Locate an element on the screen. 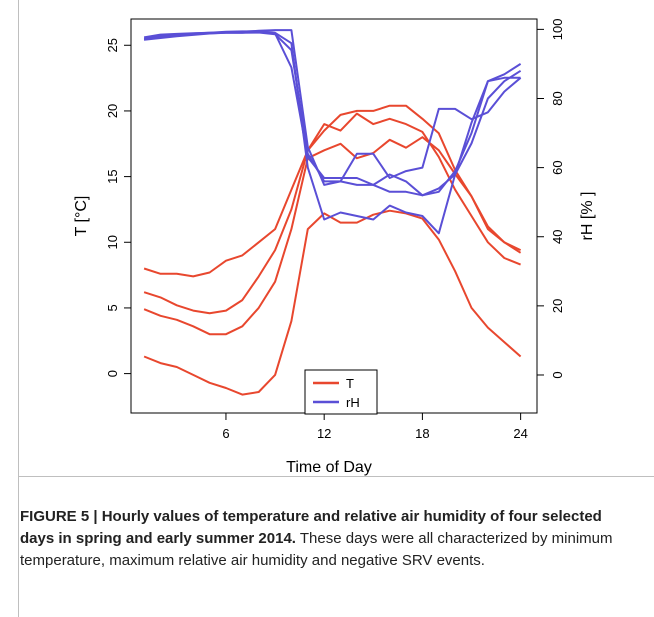 Image resolution: width=654 pixels, height=617 pixels. x-axis-label: Time of Day is located at coordinates (329, 467).